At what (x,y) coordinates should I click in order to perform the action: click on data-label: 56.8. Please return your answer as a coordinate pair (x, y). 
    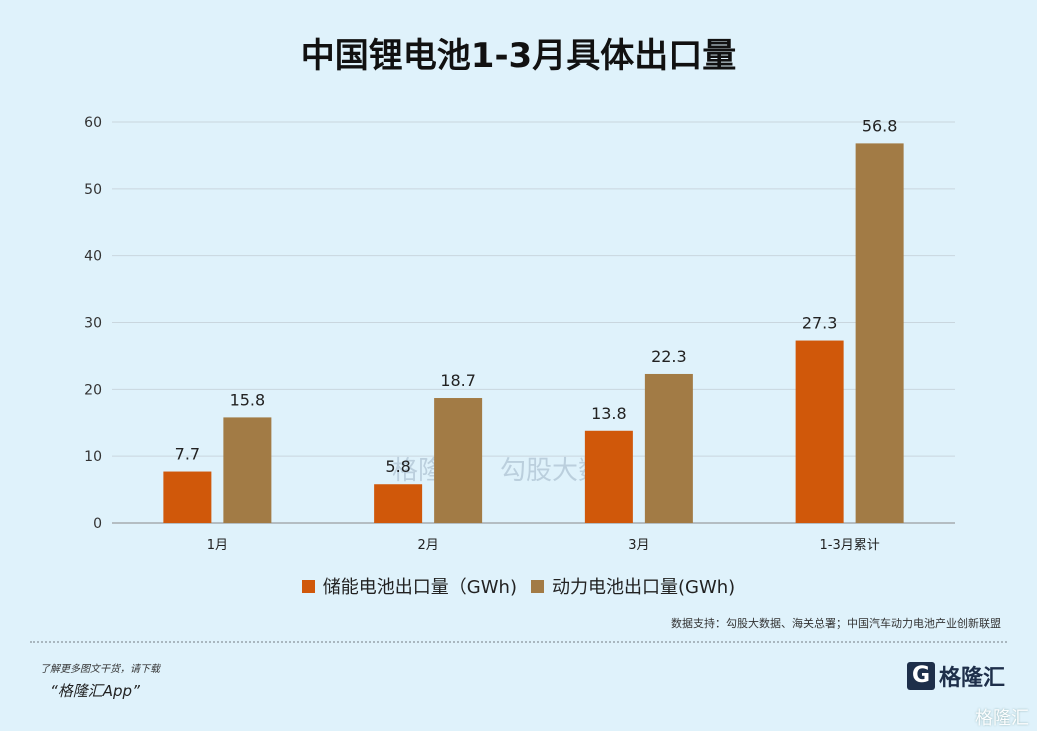
    Looking at the image, I should click on (880, 125).